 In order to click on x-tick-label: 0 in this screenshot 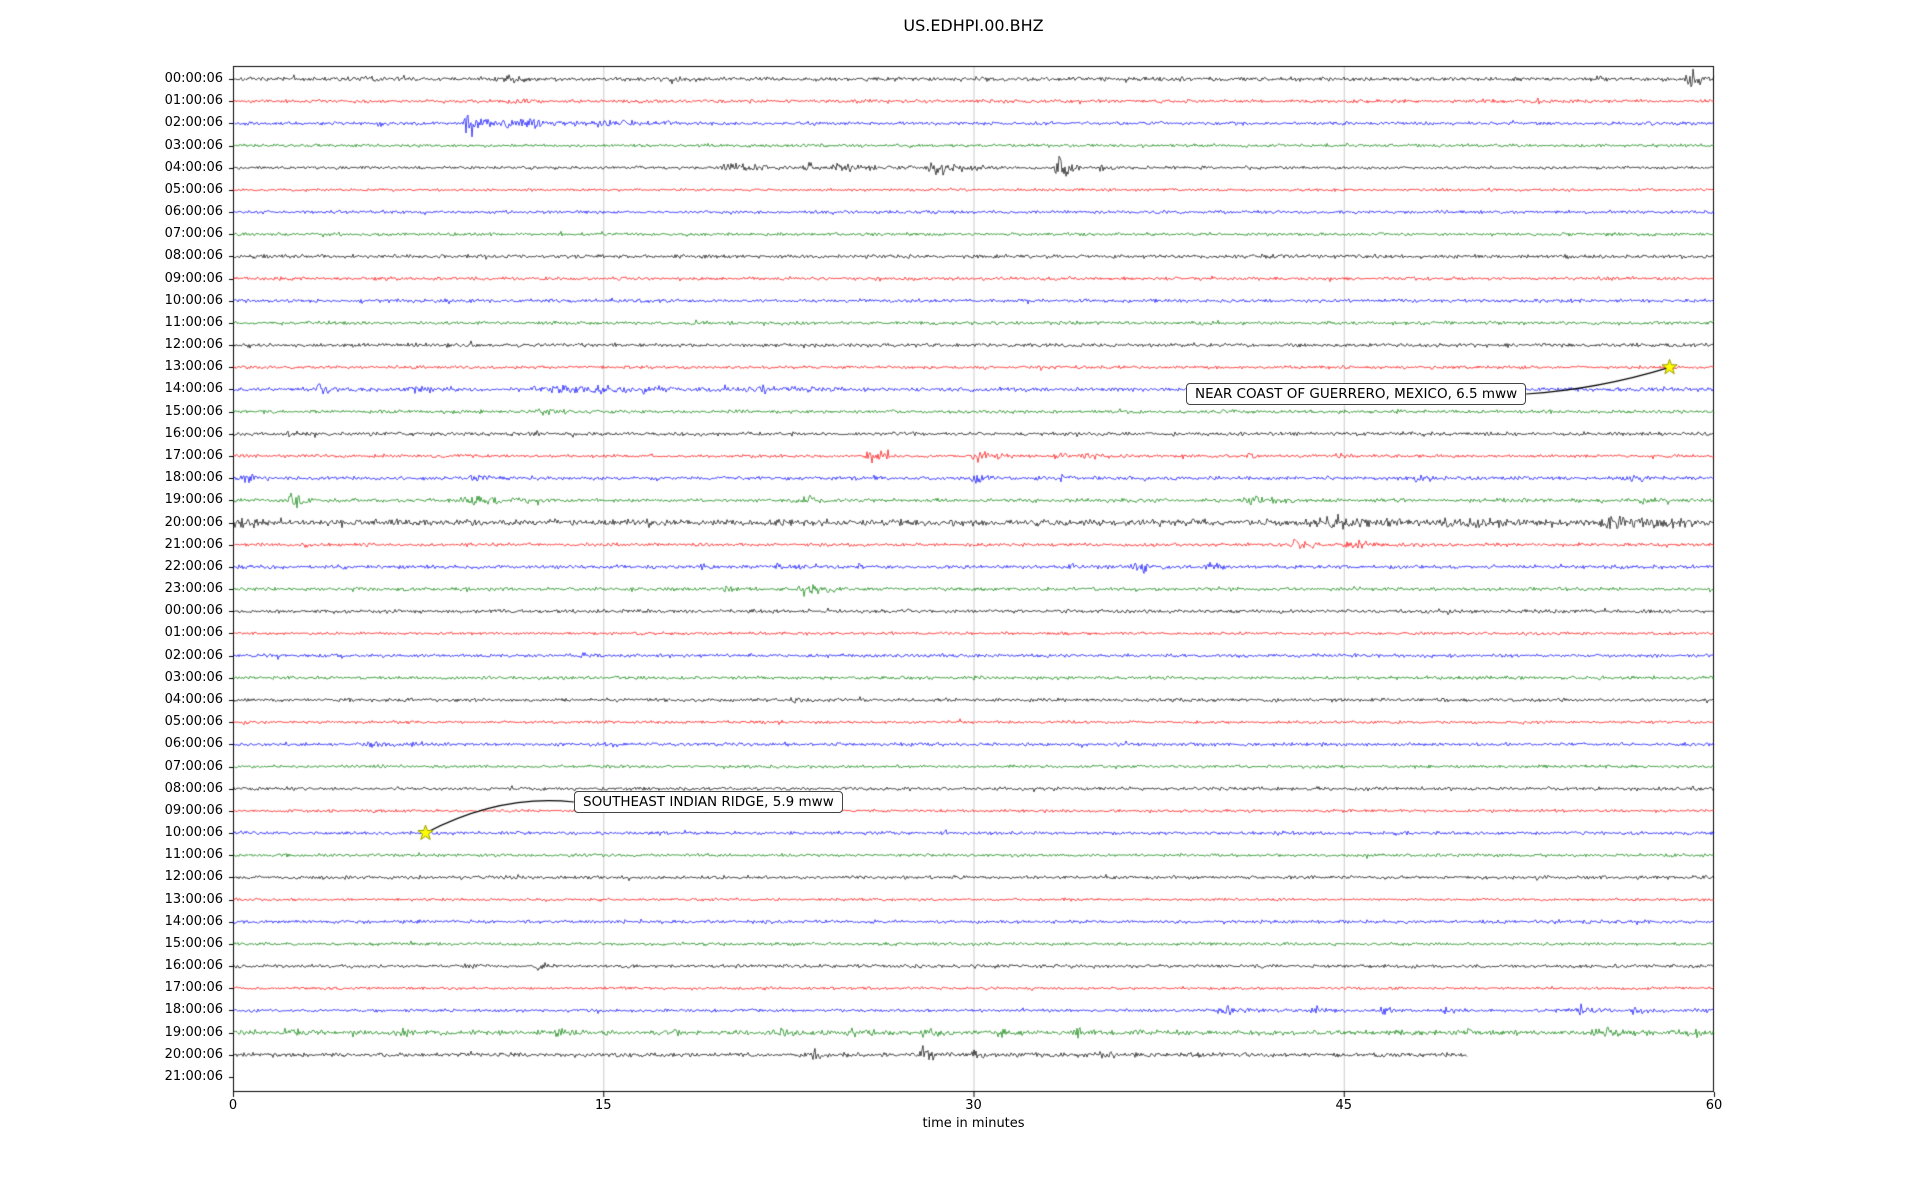, I will do `click(233, 1105)`.